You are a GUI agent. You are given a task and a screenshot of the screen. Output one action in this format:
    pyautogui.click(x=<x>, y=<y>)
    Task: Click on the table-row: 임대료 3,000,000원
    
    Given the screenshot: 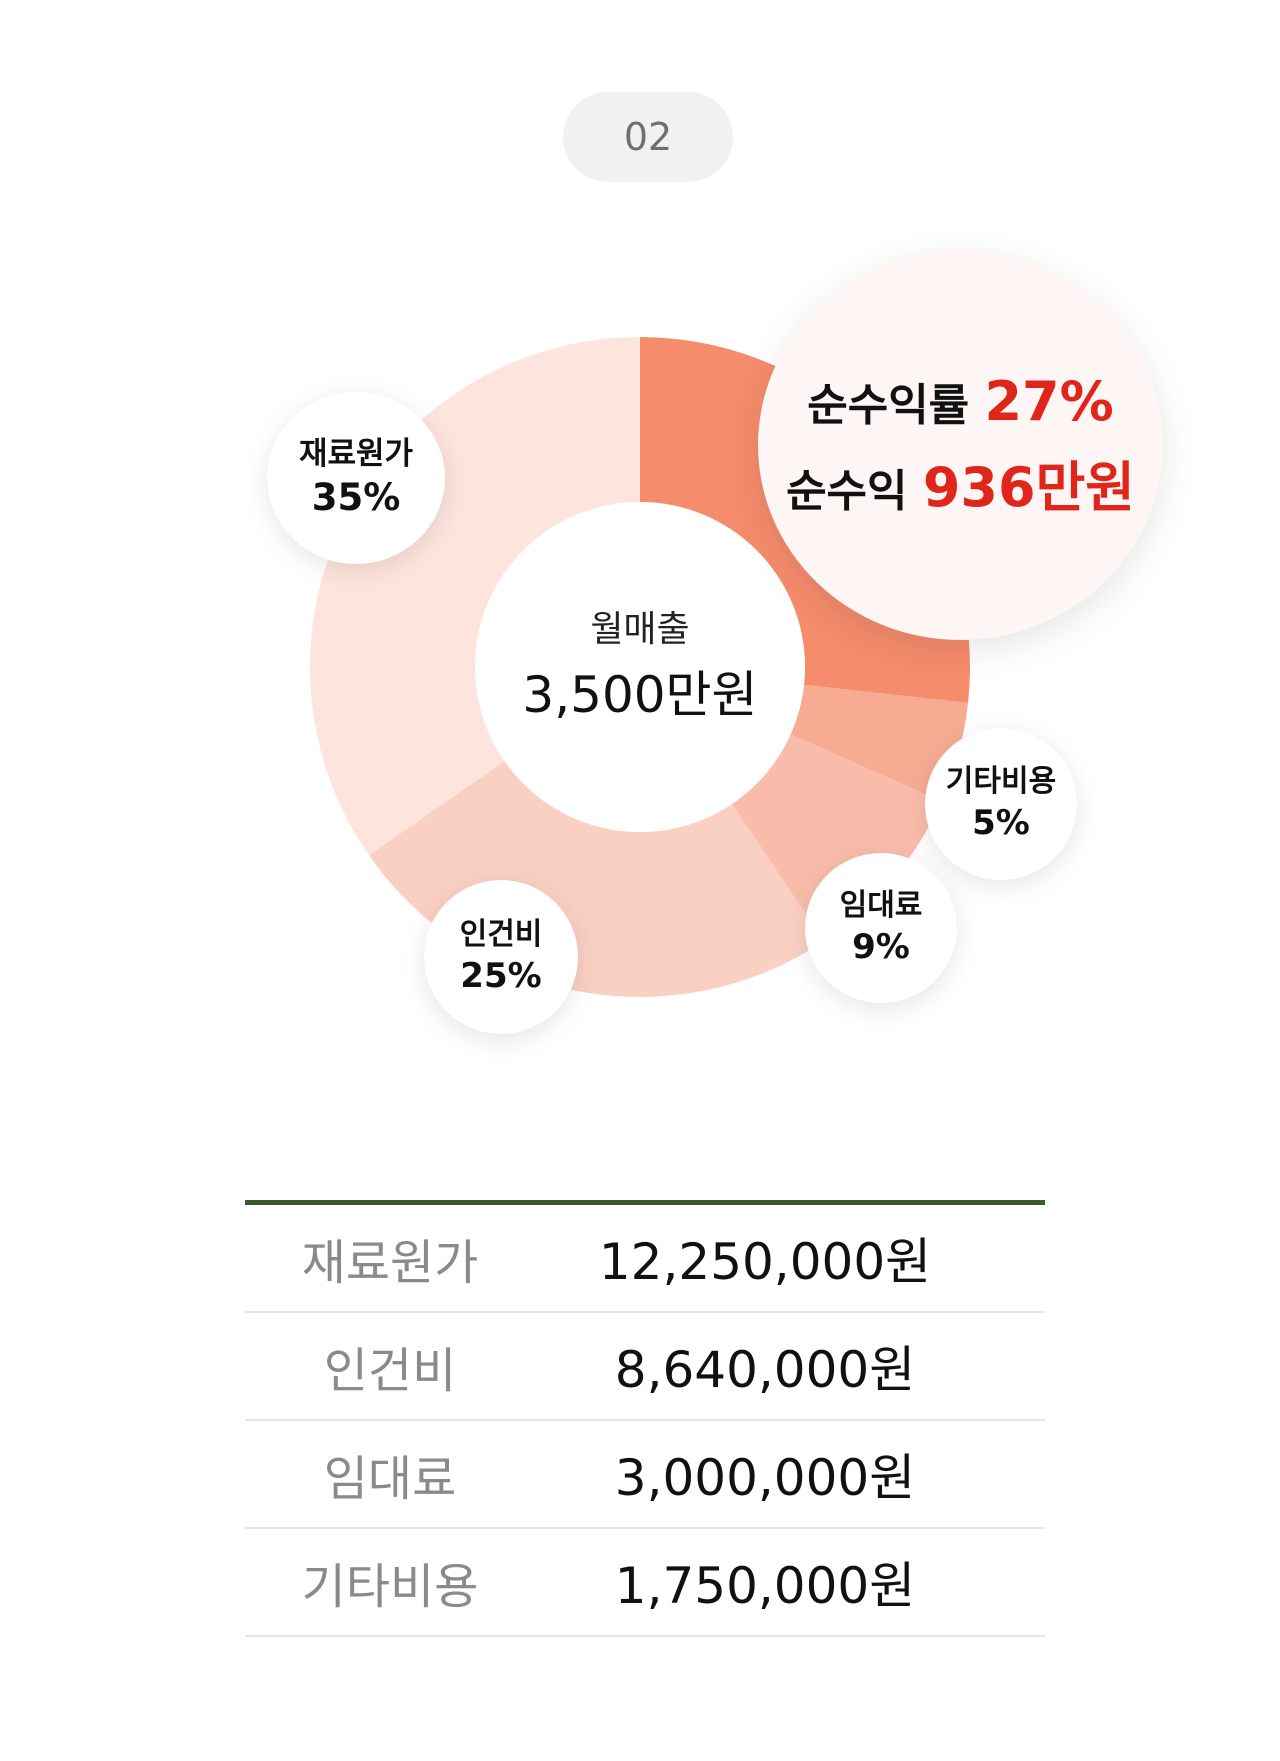 What is the action you would take?
    pyautogui.click(x=645, y=1475)
    